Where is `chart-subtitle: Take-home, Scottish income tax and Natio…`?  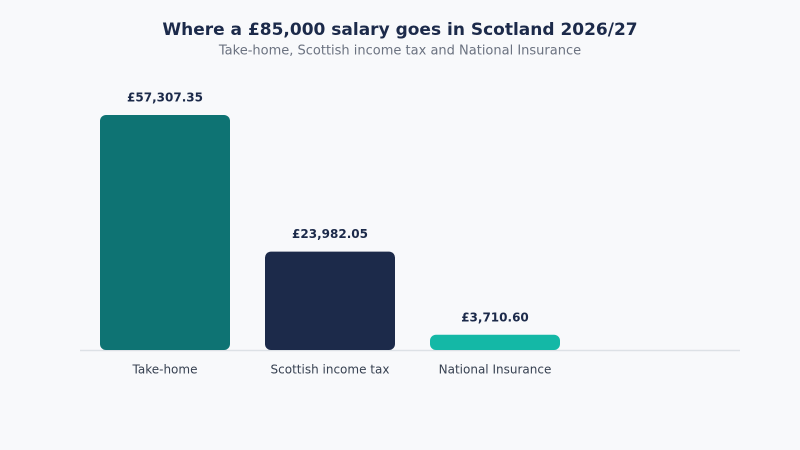 chart-subtitle: Take-home, Scottish income tax and Natio… is located at coordinates (399, 51).